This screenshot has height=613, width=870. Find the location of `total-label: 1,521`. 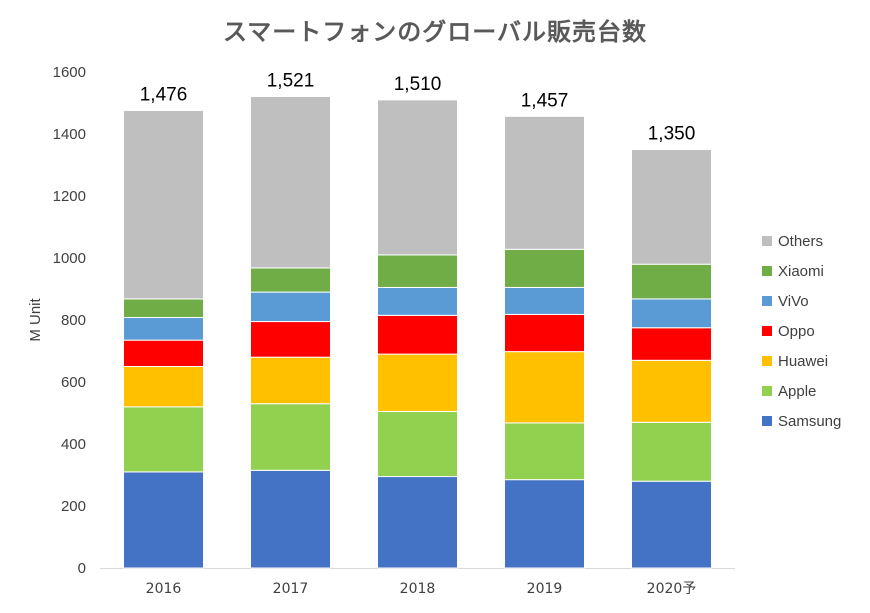

total-label: 1,521 is located at coordinates (291, 80).